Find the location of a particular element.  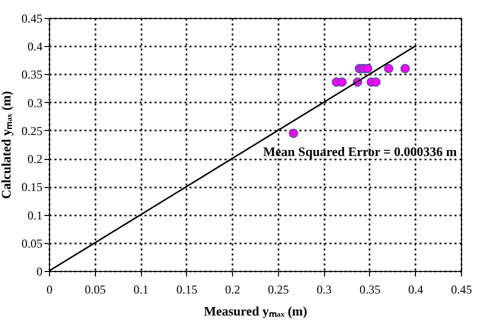

x-tick-label: 0.25 is located at coordinates (278, 289).